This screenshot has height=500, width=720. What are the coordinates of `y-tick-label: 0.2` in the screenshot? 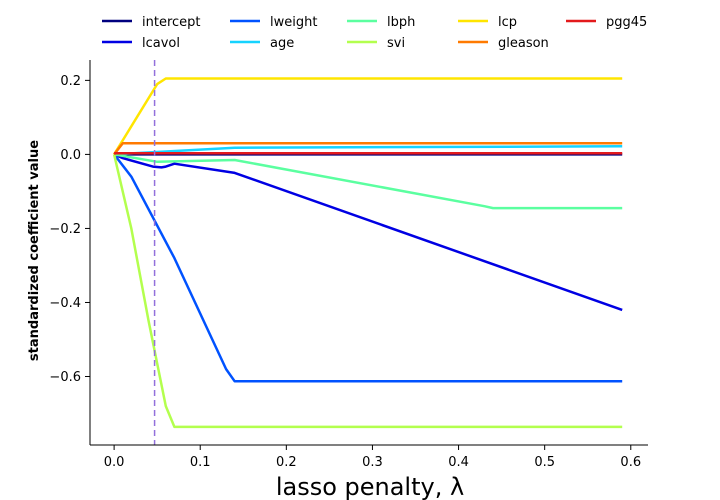 It's located at (70, 81).